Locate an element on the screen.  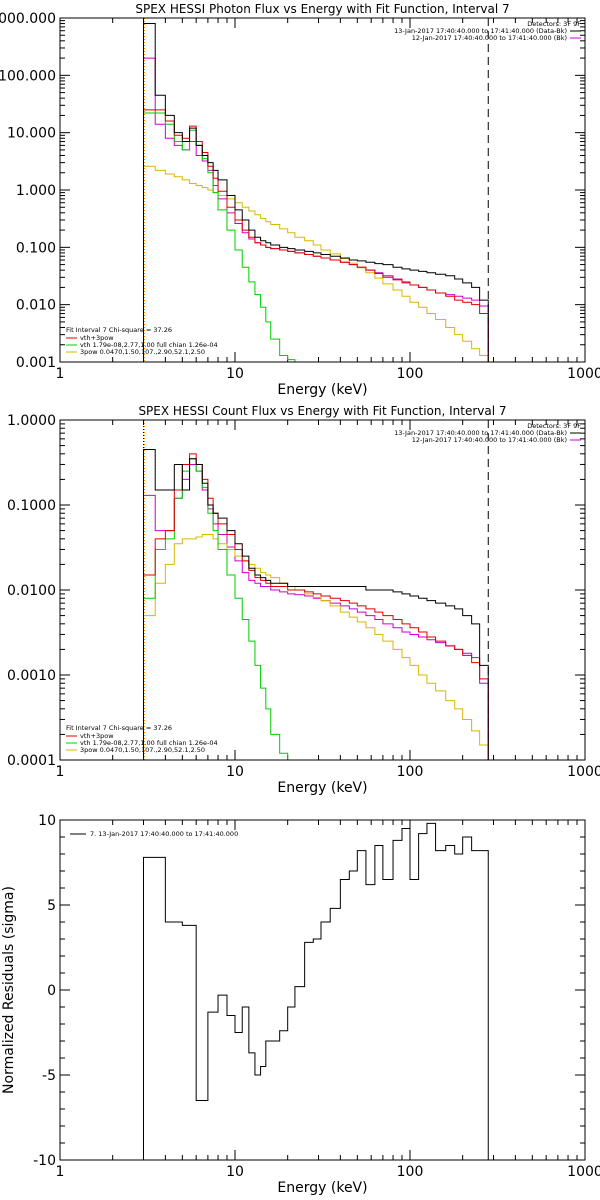
y-tick-label: 0.1000 is located at coordinates (31, 506).